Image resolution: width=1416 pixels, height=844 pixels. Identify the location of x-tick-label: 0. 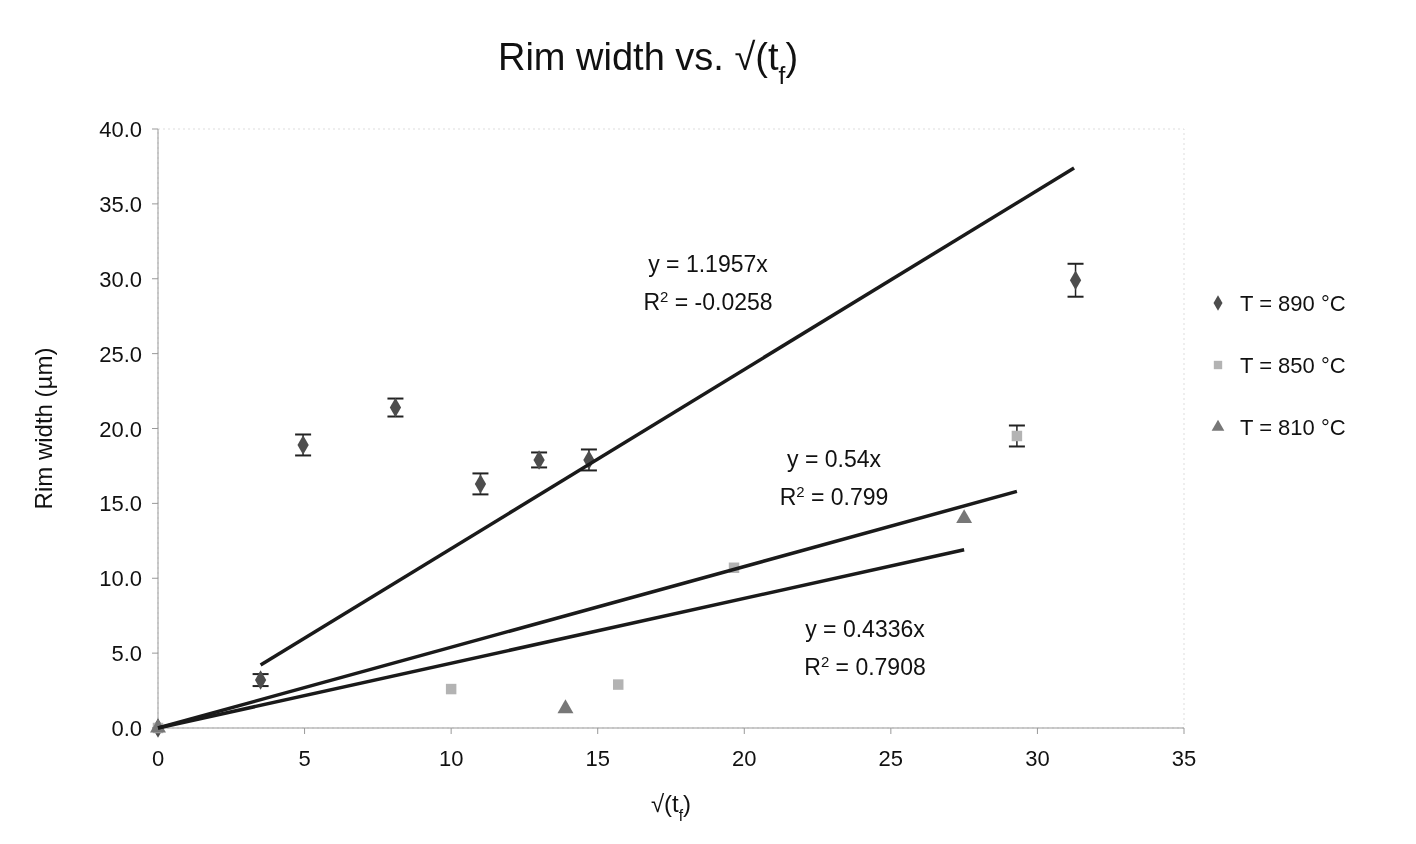
(158, 758).